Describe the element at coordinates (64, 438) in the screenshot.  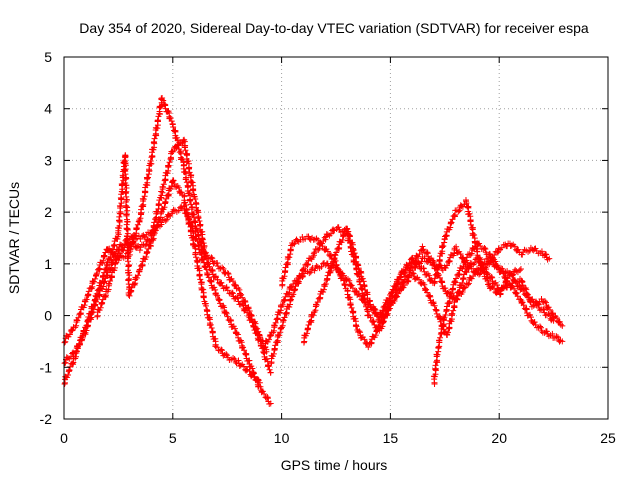
I see `x-tick-label: 0` at that location.